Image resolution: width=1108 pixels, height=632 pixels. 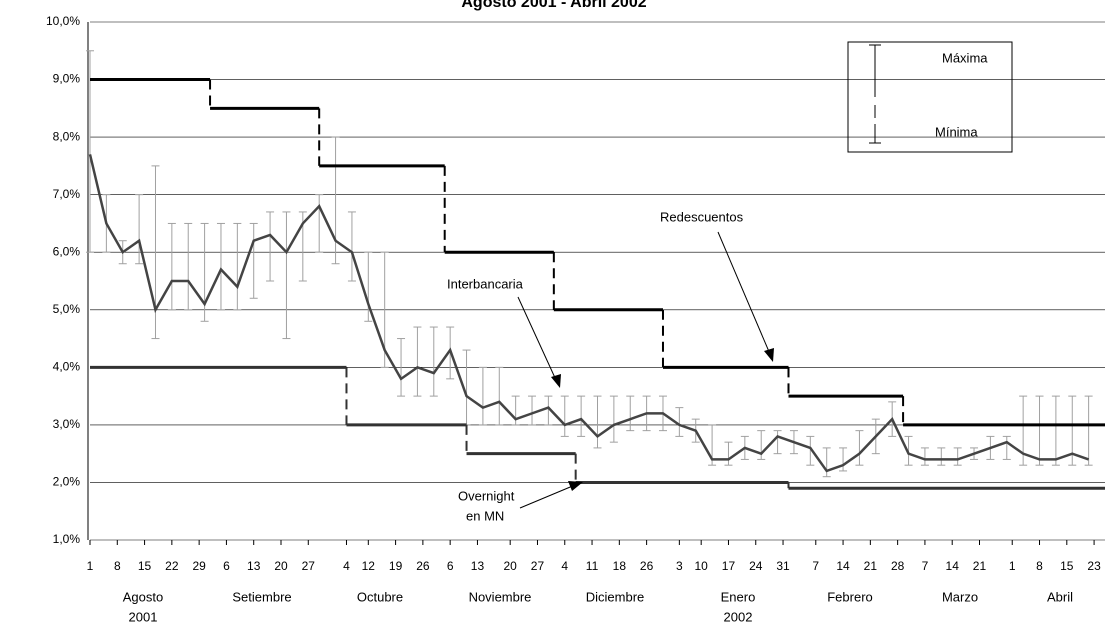 I want to click on month-label: Diciembre, so click(x=615, y=596).